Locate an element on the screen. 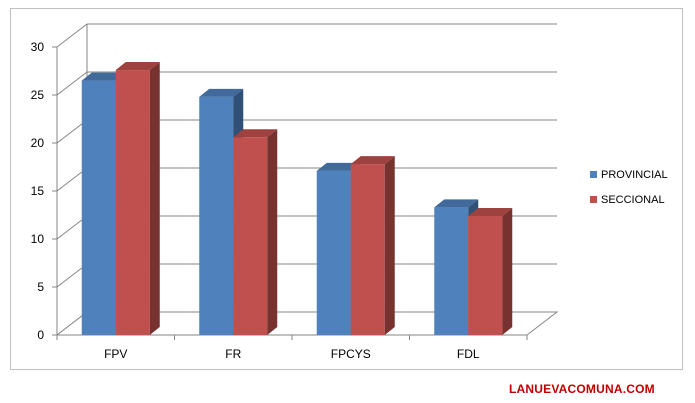 This screenshot has height=403, width=695. x-tick-label: FPV is located at coordinates (115, 354).